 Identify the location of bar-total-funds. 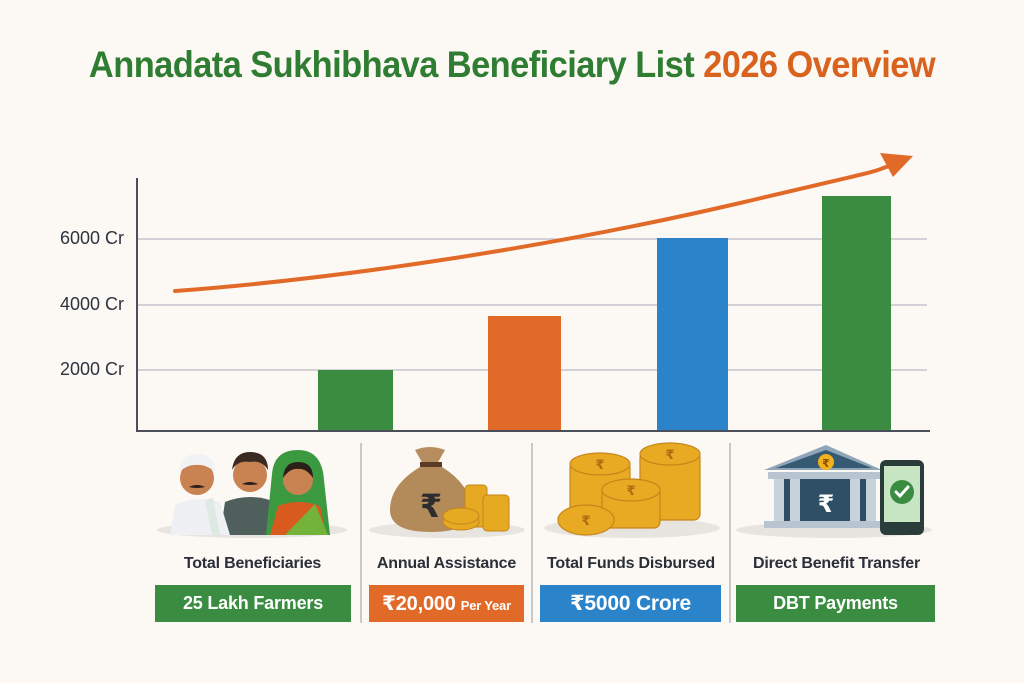
(692, 334).